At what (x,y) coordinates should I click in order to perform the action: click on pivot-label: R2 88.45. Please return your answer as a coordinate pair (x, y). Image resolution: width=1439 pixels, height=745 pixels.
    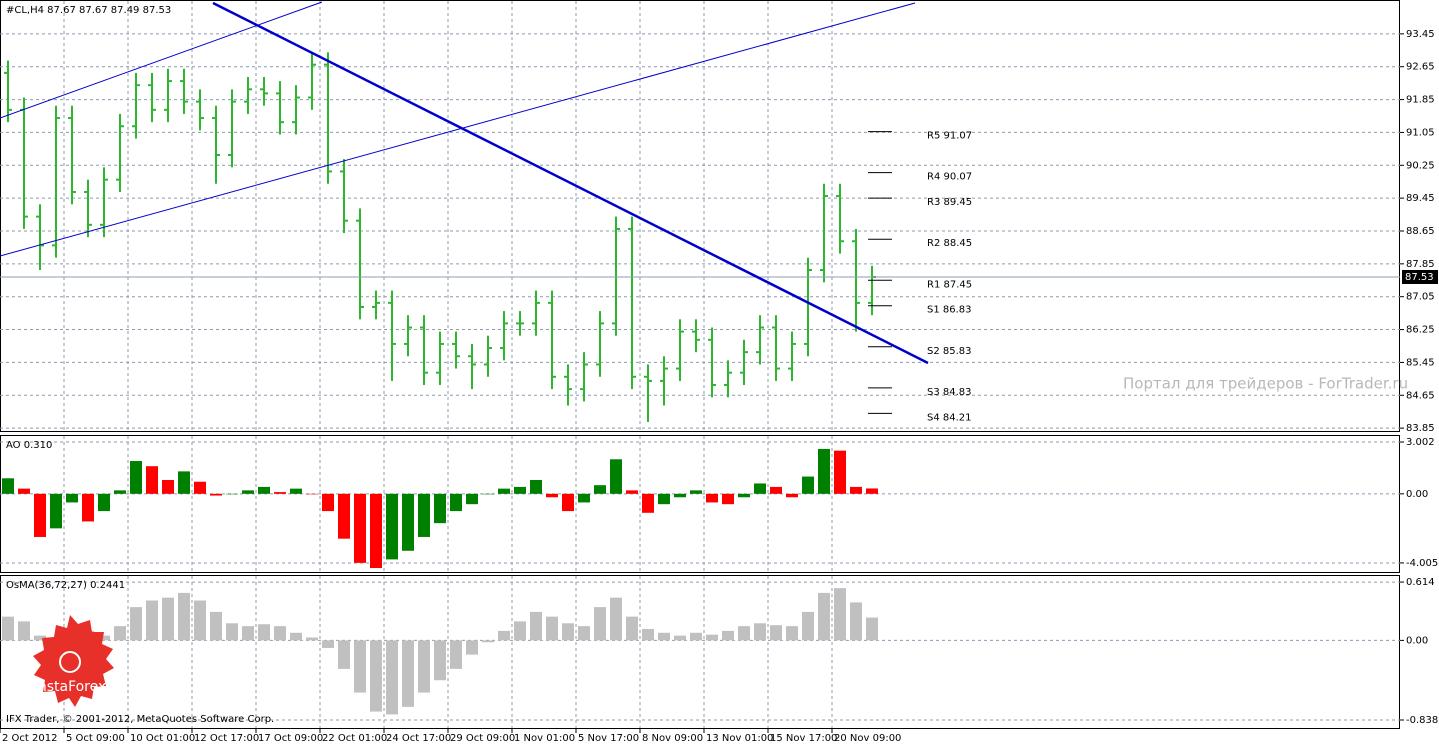
    Looking at the image, I should click on (949, 243).